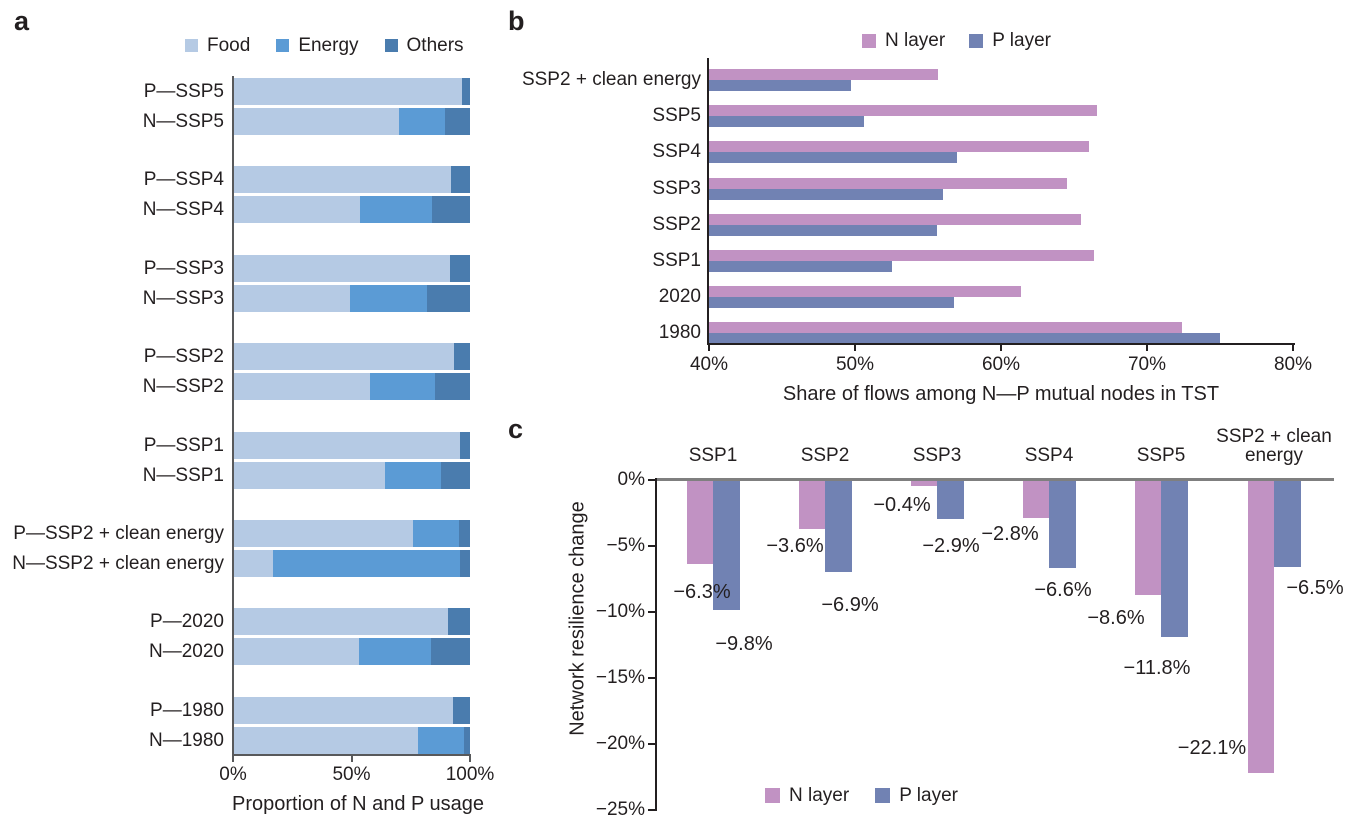 The image size is (1345, 826). Describe the element at coordinates (1157, 668) in the screenshot. I see `c-value-label-p: −11.8%` at that location.